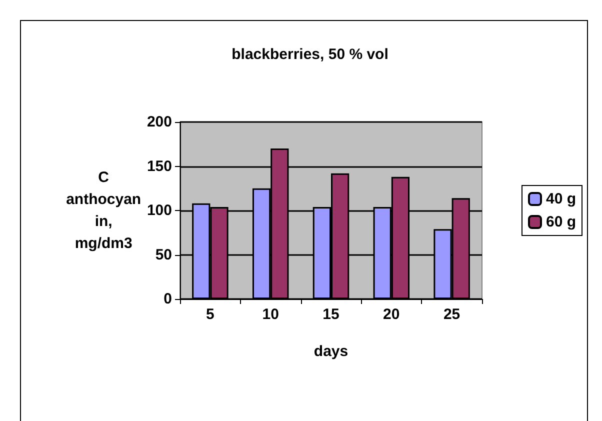 This screenshot has width=602, height=421. What do you see at coordinates (270, 314) in the screenshot?
I see `x-tick-label: 10` at bounding box center [270, 314].